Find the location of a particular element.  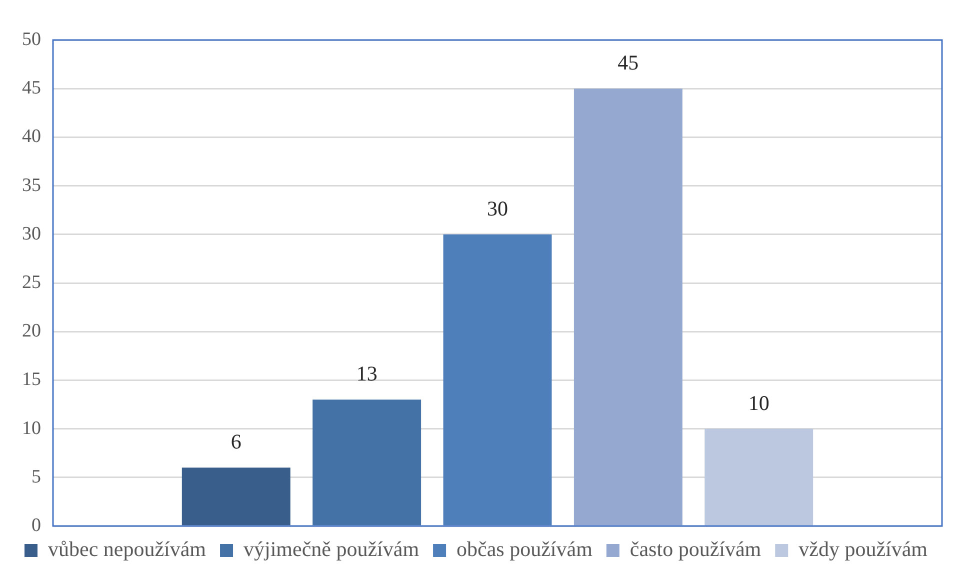

data-label: 13 is located at coordinates (367, 374).